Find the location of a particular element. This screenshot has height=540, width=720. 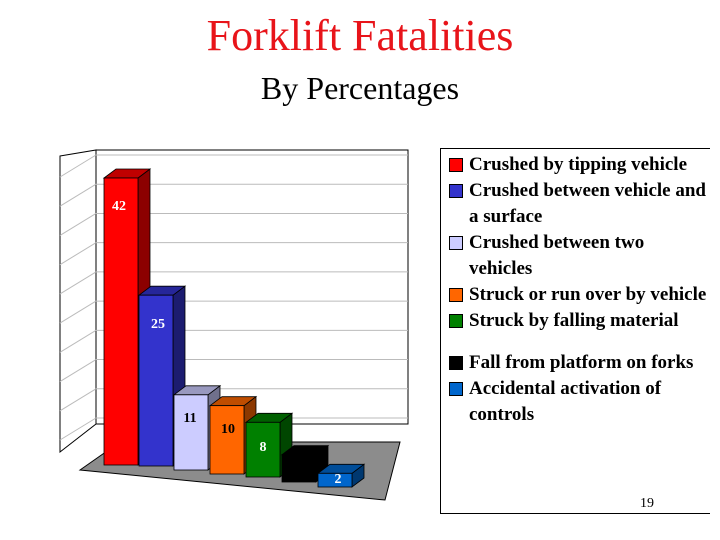

legend-item-3: Crushed between two vehicles is located at coordinates (579, 256).